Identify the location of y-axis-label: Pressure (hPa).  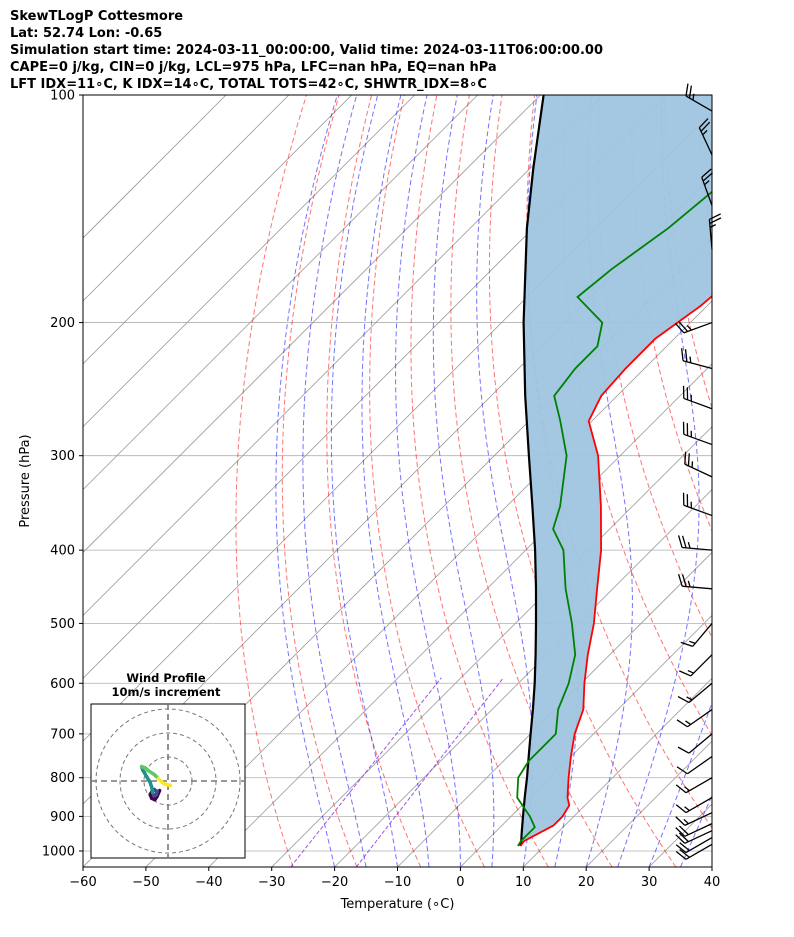
(25, 480).